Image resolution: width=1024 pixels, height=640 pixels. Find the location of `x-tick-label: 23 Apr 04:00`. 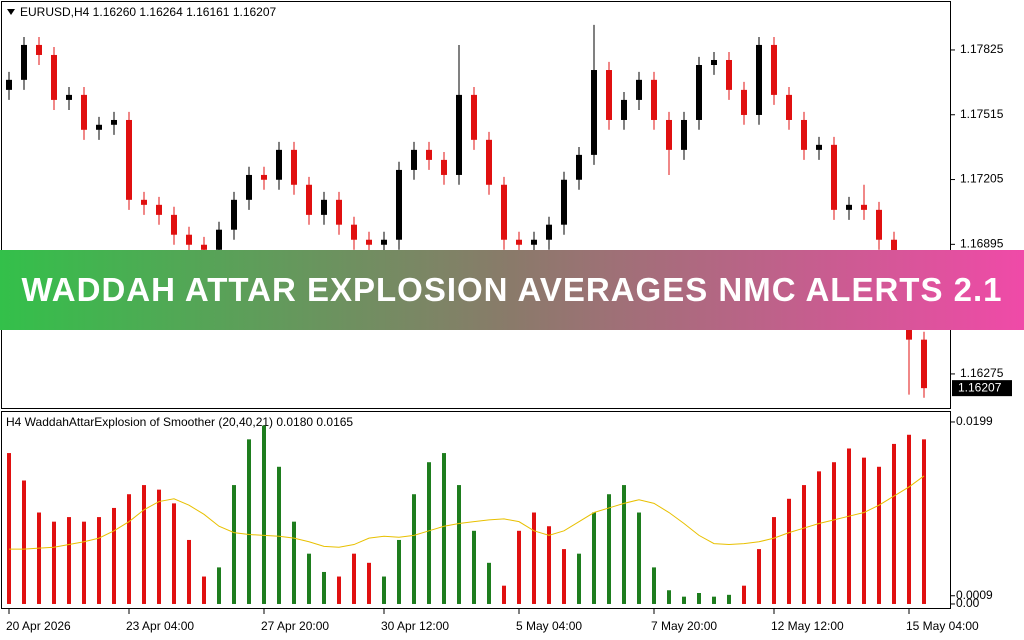

x-tick-label: 23 Apr 04:00 is located at coordinates (160, 626).